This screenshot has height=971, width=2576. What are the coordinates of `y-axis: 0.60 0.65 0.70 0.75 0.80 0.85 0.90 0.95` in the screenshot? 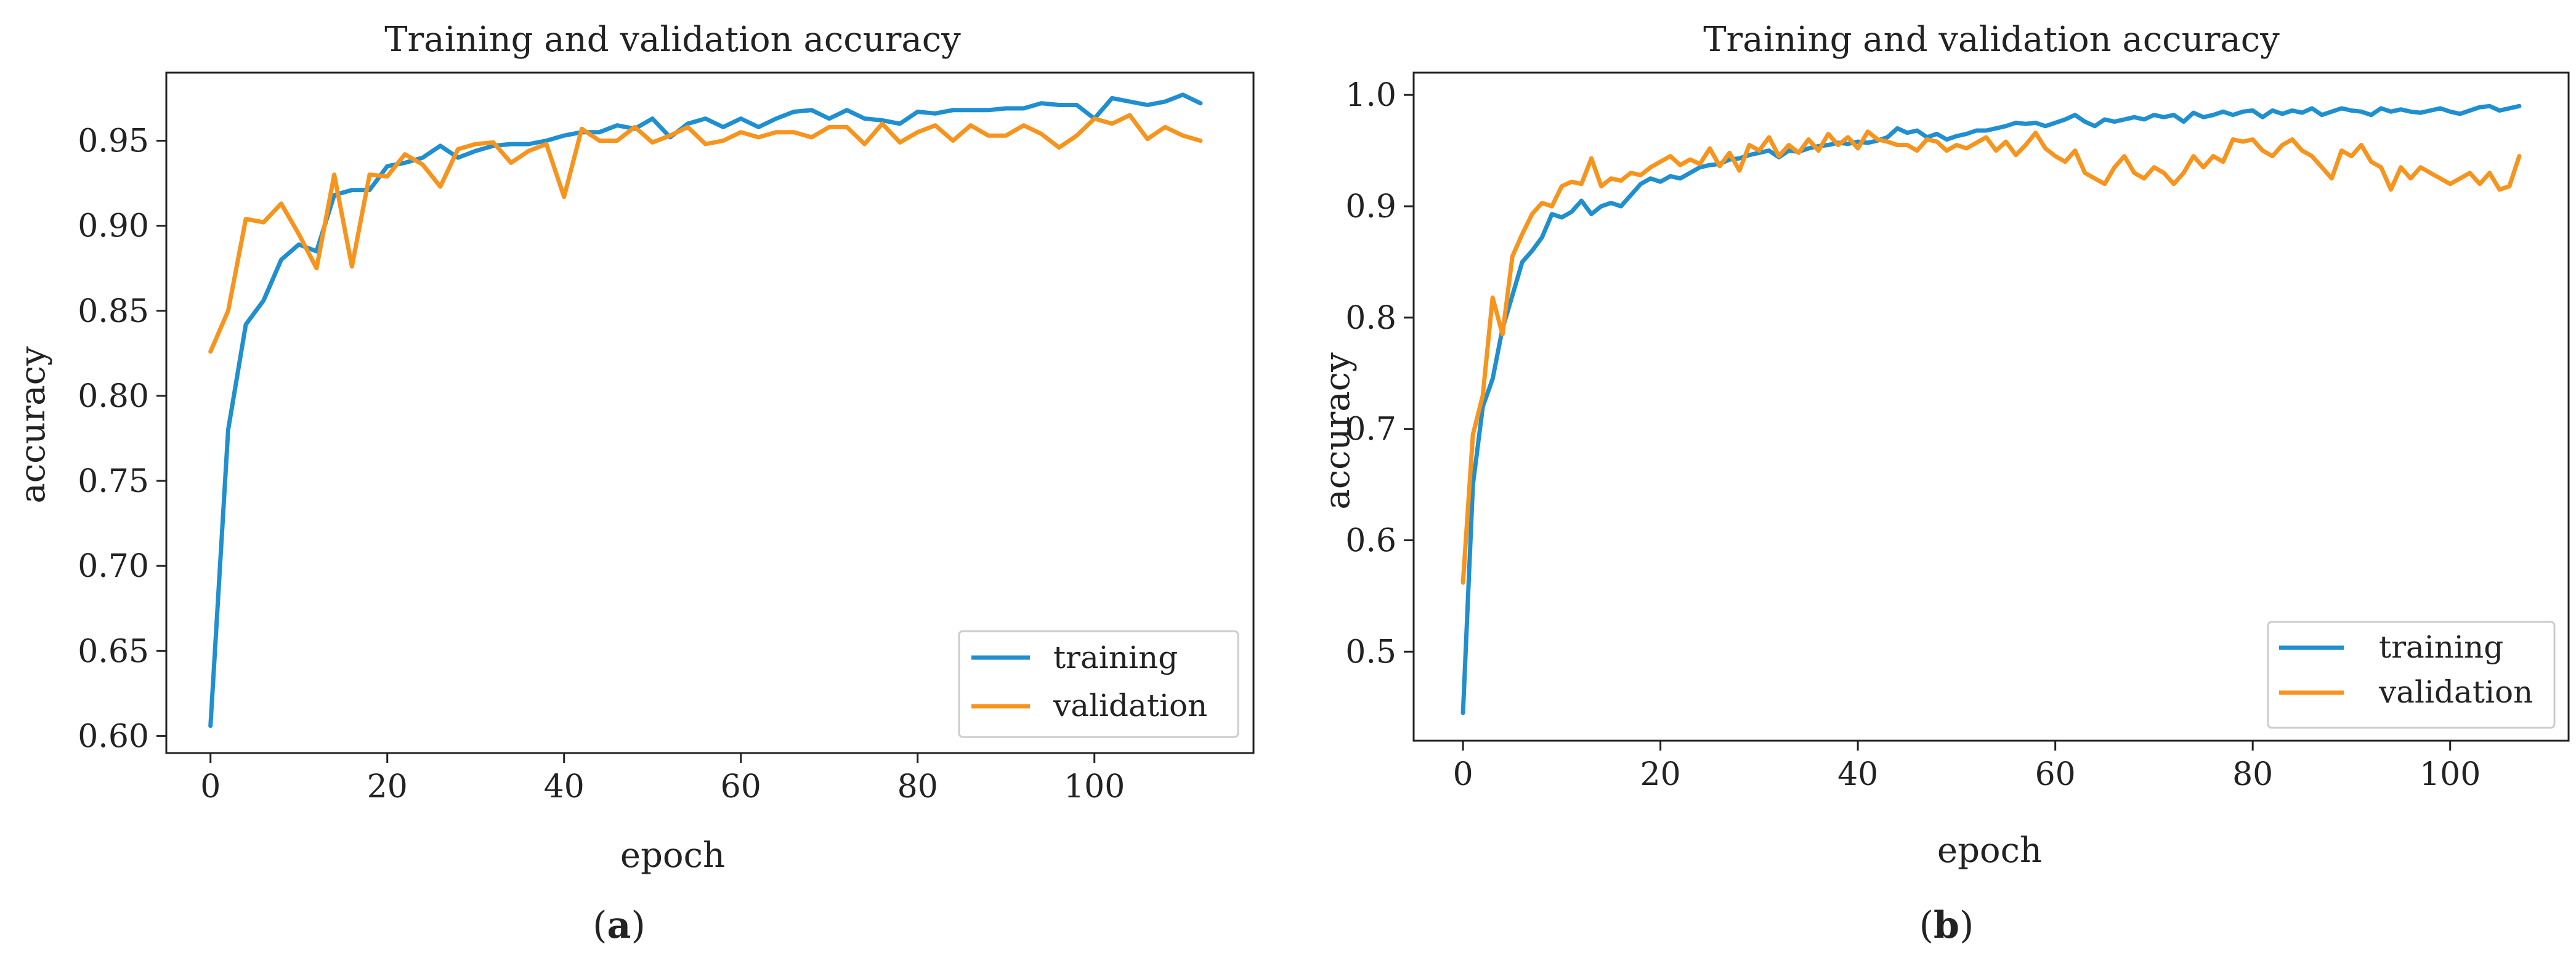 It's located at (122, 439).